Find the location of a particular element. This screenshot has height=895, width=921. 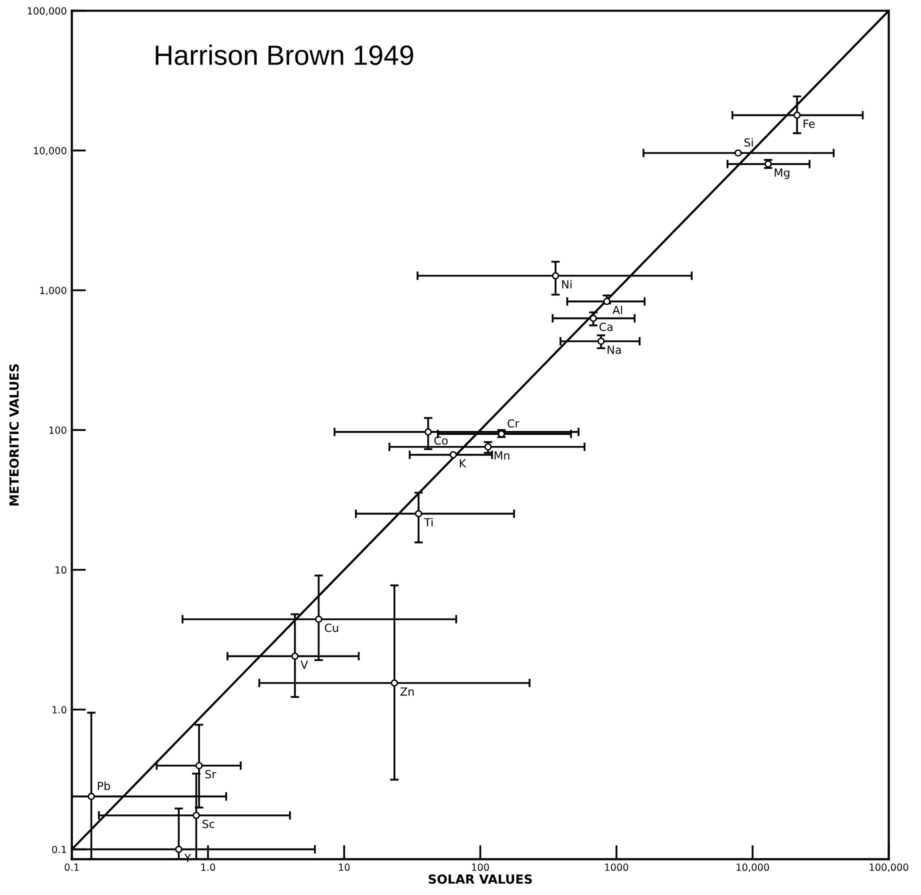

annotation: Si is located at coordinates (748, 142).